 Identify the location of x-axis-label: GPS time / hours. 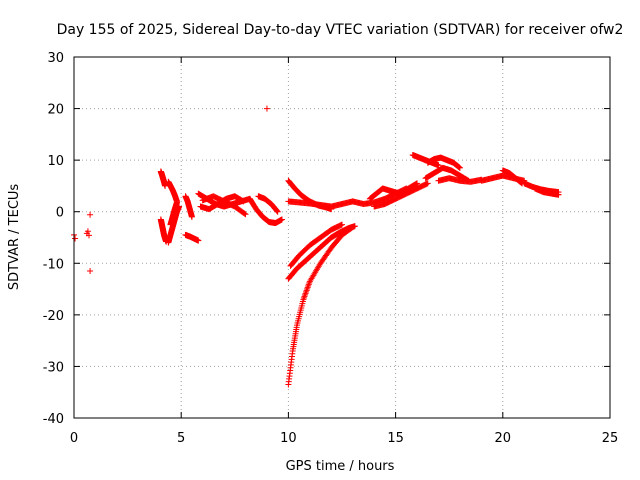
(340, 466).